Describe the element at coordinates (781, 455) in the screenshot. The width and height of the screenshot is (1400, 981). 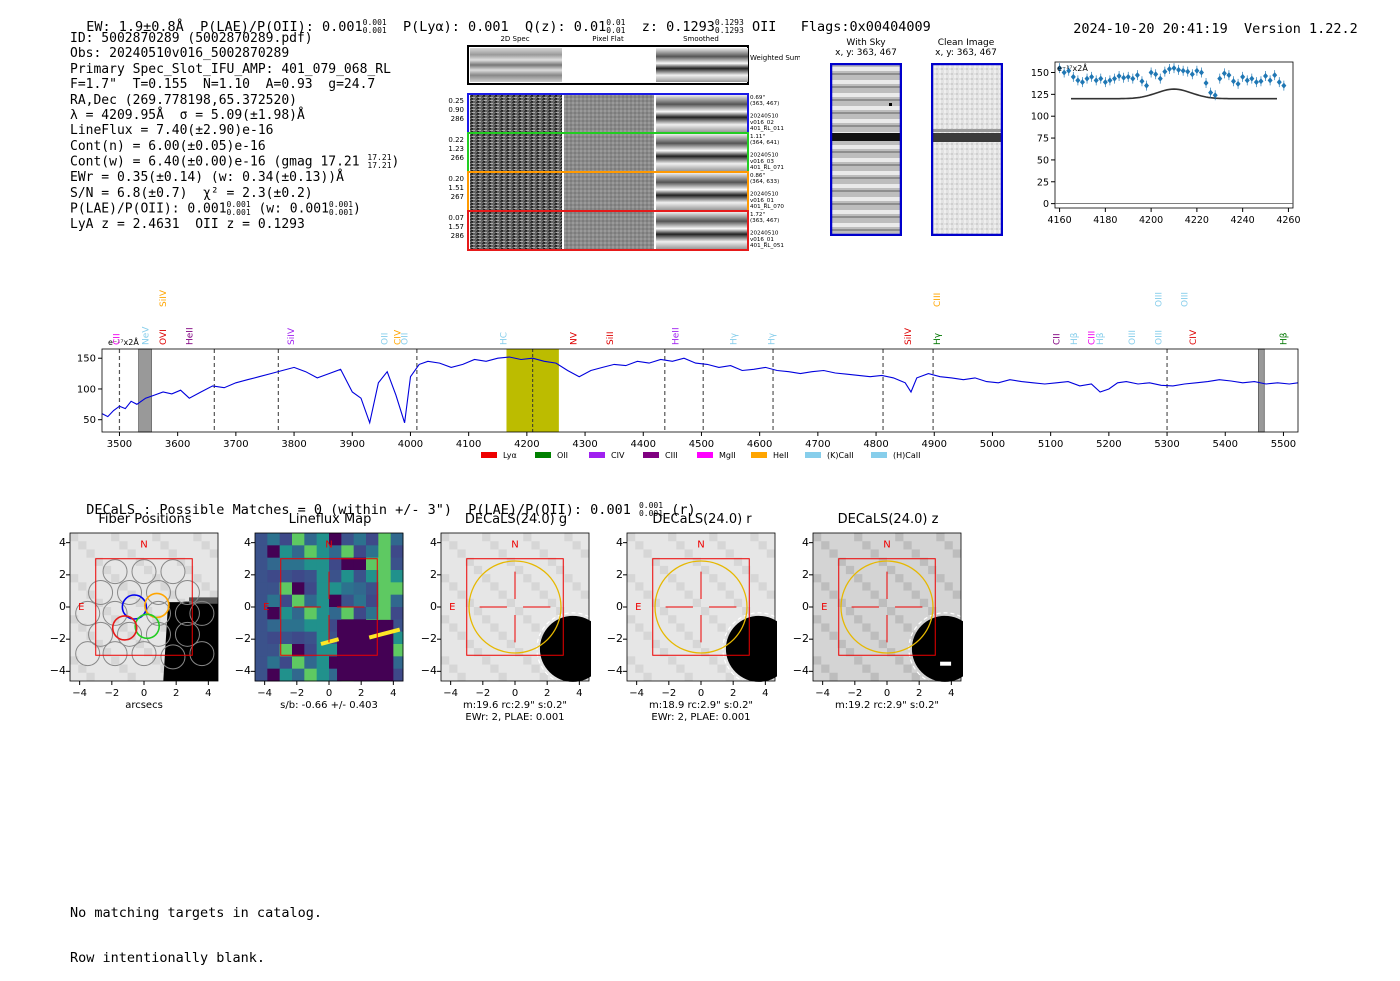
I see `legend-label: HeII` at that location.